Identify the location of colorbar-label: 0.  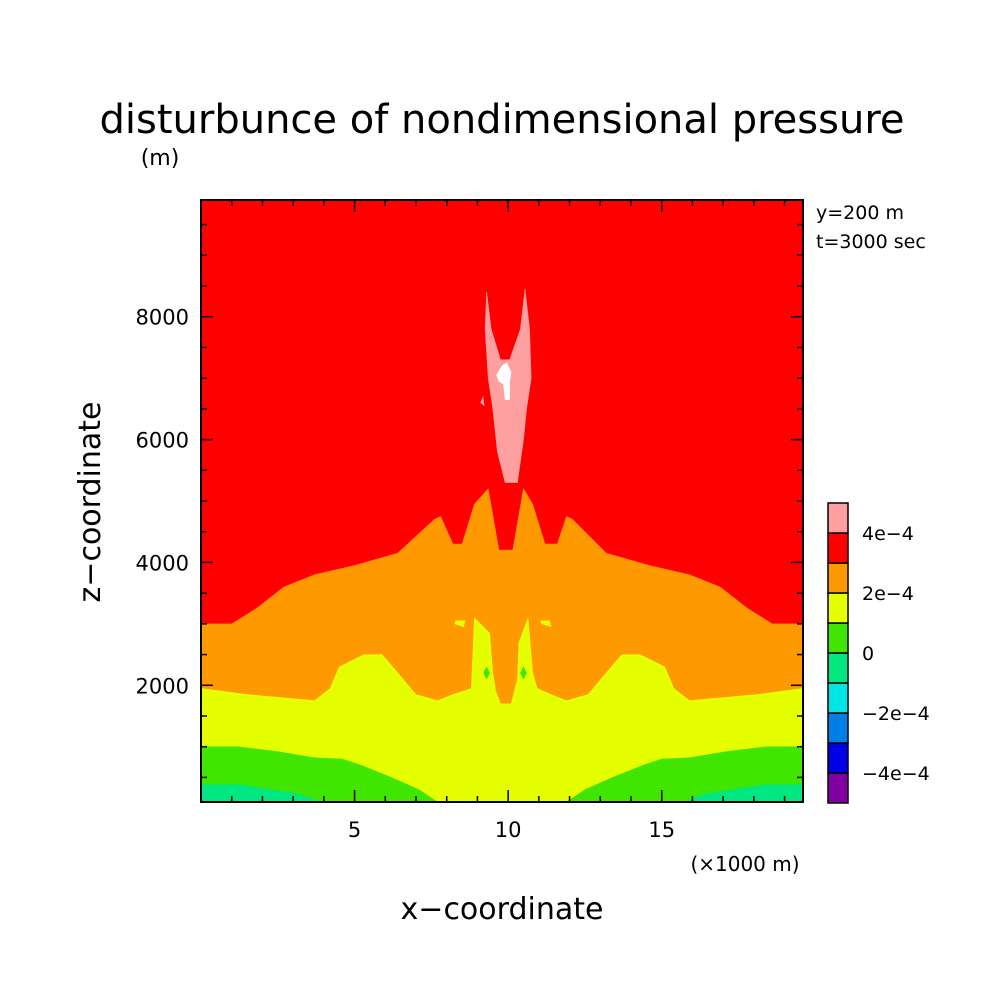
(868, 654).